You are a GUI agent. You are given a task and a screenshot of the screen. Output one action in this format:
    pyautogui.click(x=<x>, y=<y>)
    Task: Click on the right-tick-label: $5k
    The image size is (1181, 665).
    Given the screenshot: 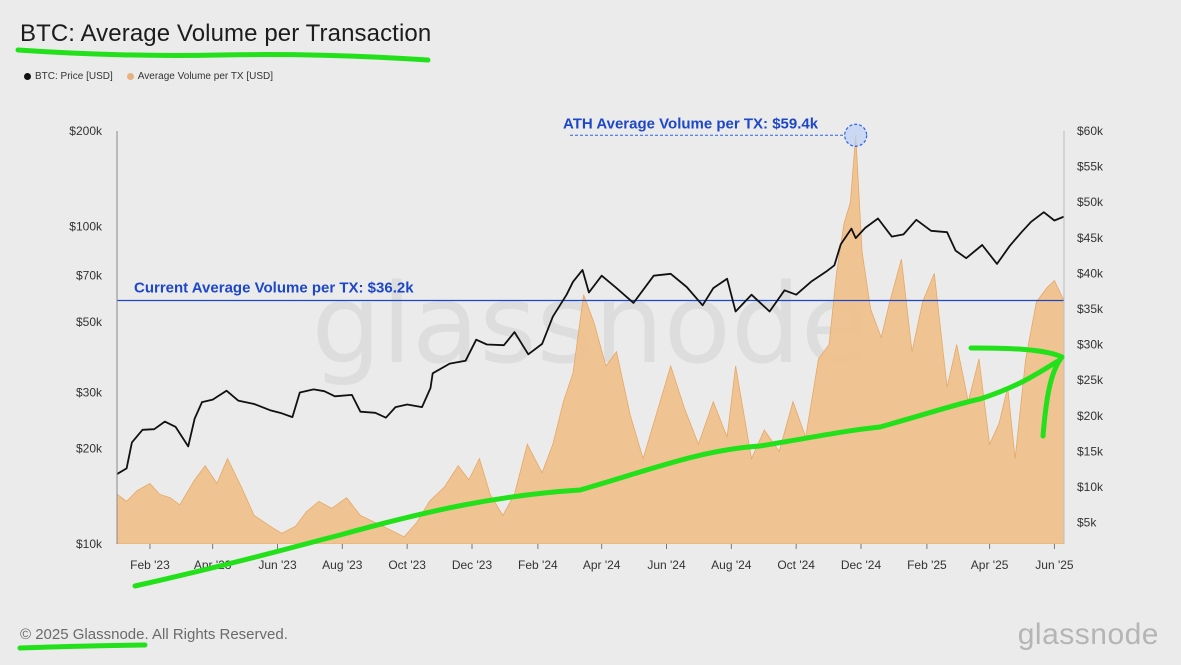 What is the action you would take?
    pyautogui.click(x=1087, y=523)
    